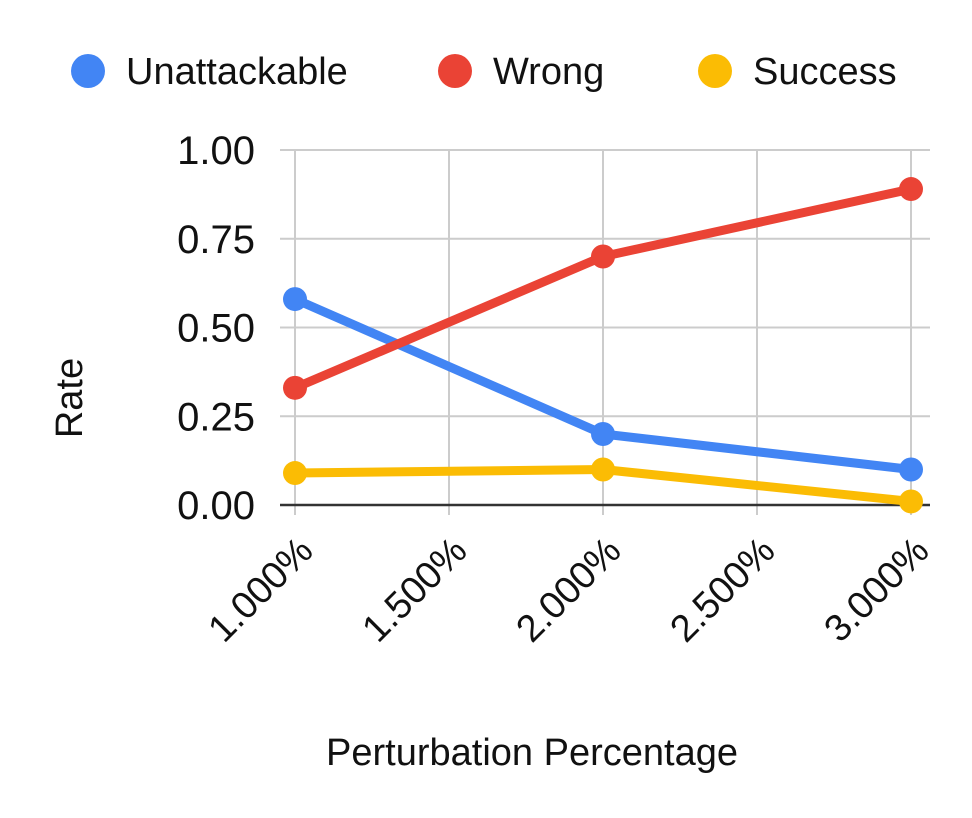 This screenshot has width=972, height=818. What do you see at coordinates (603, 485) in the screenshot?
I see `series-success` at bounding box center [603, 485].